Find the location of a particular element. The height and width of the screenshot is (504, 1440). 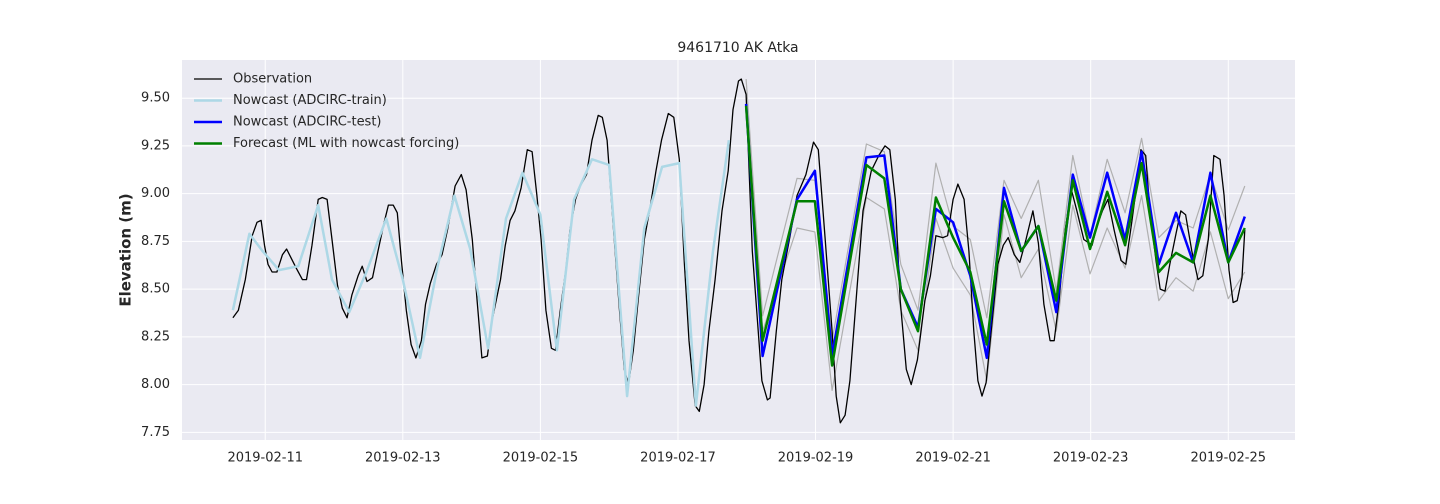

y-tick-label: 8.50 is located at coordinates (155, 289).